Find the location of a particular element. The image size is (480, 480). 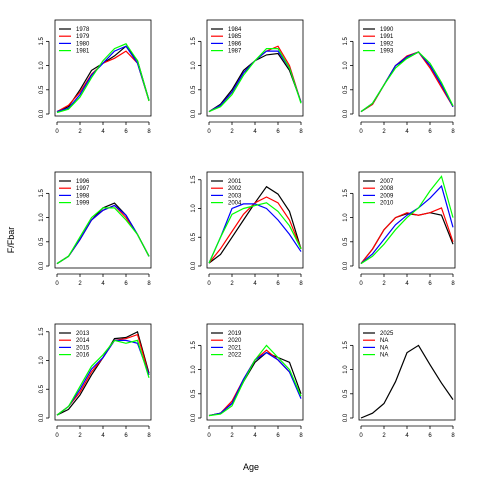

legend-label: 1980 is located at coordinates (83, 44).